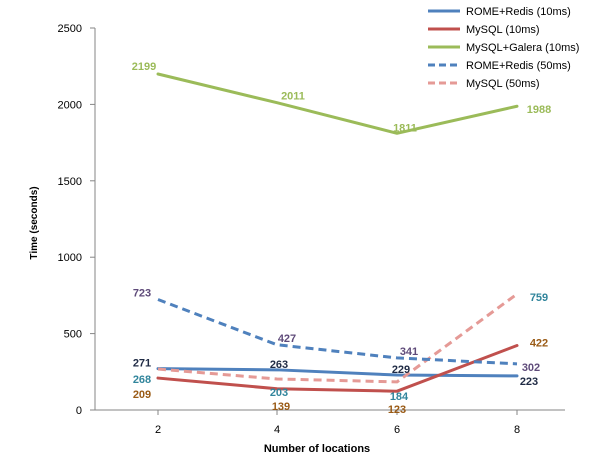 The width and height of the screenshot is (592, 464). I want to click on data-label: 229, so click(401, 370).